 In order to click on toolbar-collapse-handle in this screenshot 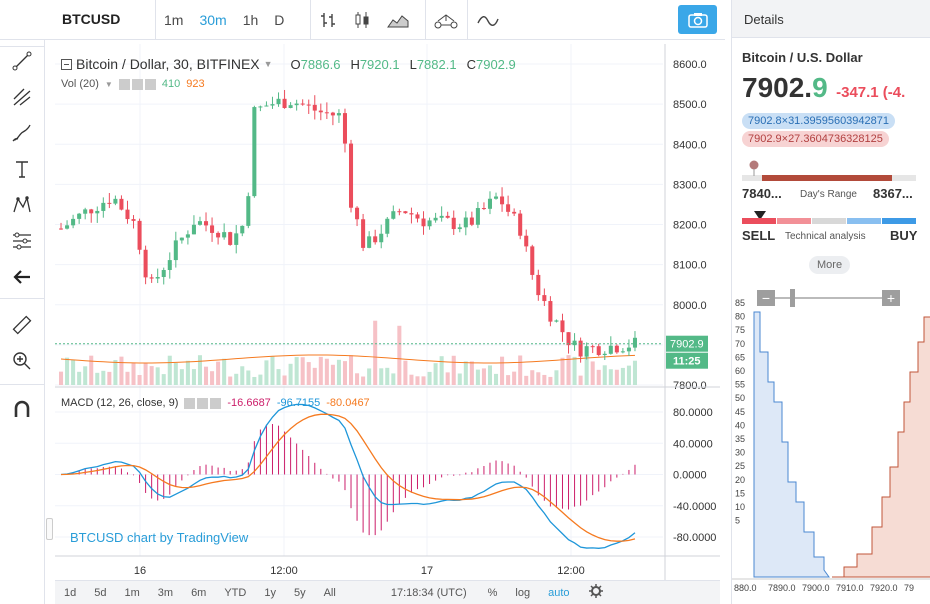, I will do `click(49, 529)`.